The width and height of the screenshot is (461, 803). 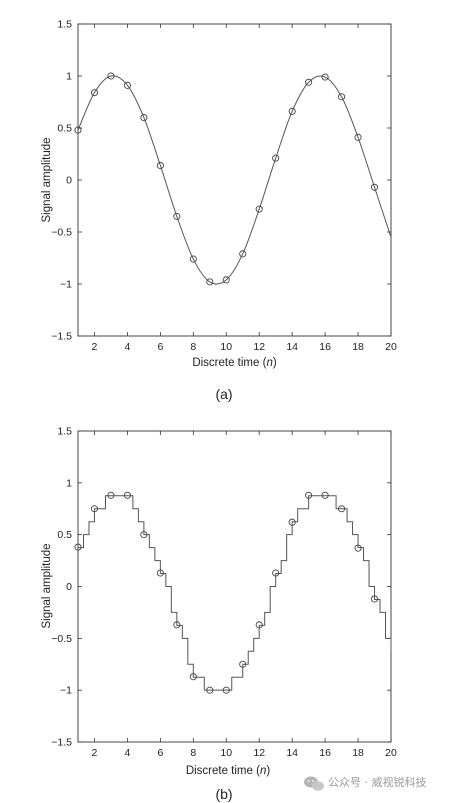 I want to click on watermark-text: 公众号 · 威视锐科技, so click(x=377, y=782).